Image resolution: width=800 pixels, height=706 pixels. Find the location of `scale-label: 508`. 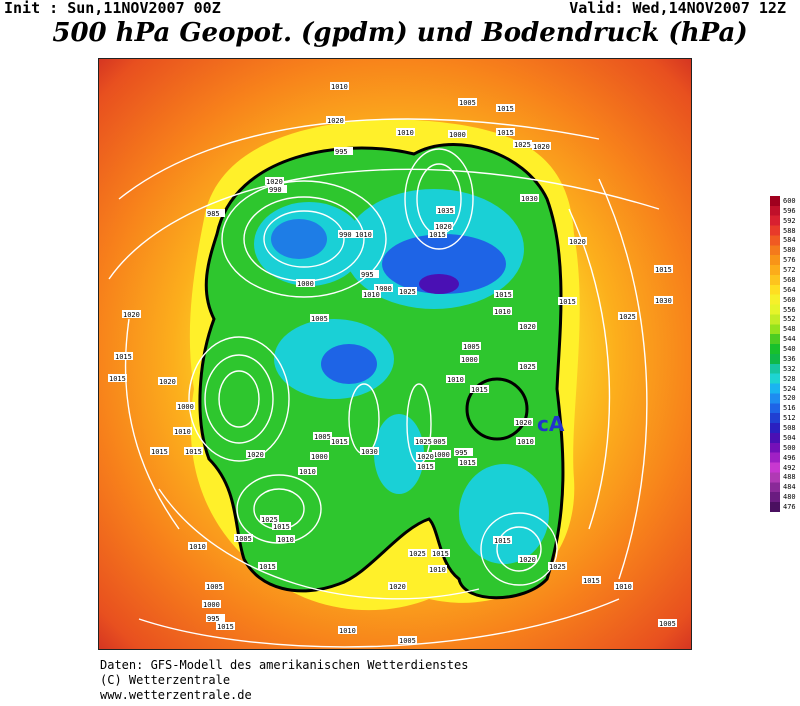

scale-label: 508 is located at coordinates (789, 428).